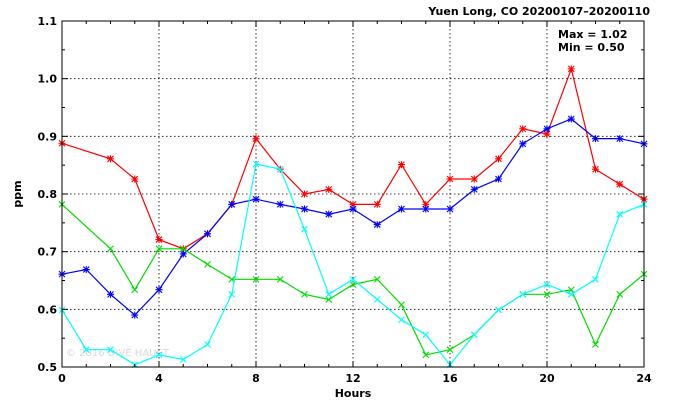  What do you see at coordinates (352, 378) in the screenshot?
I see `x-tick-label: 12` at bounding box center [352, 378].